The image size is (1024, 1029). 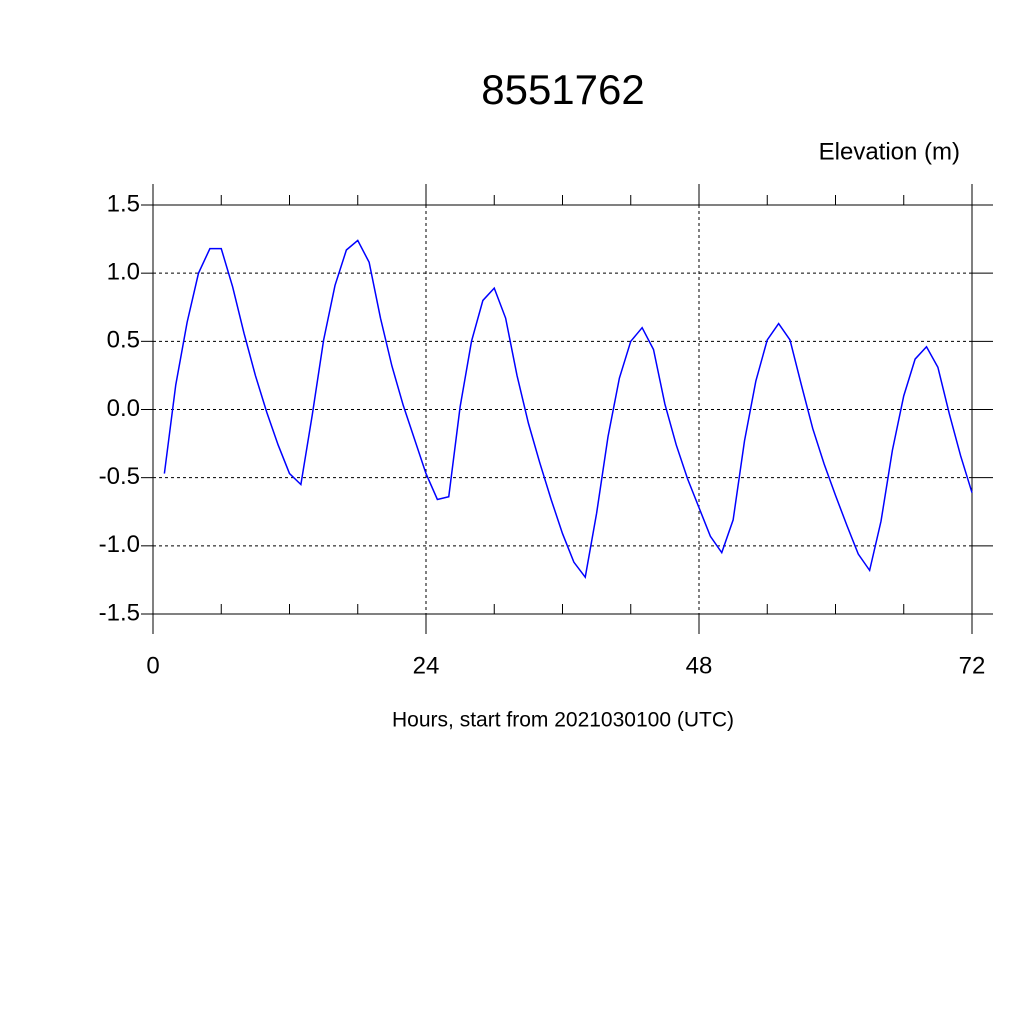 What do you see at coordinates (119, 612) in the screenshot?
I see `y-tick-label: -1.5` at bounding box center [119, 612].